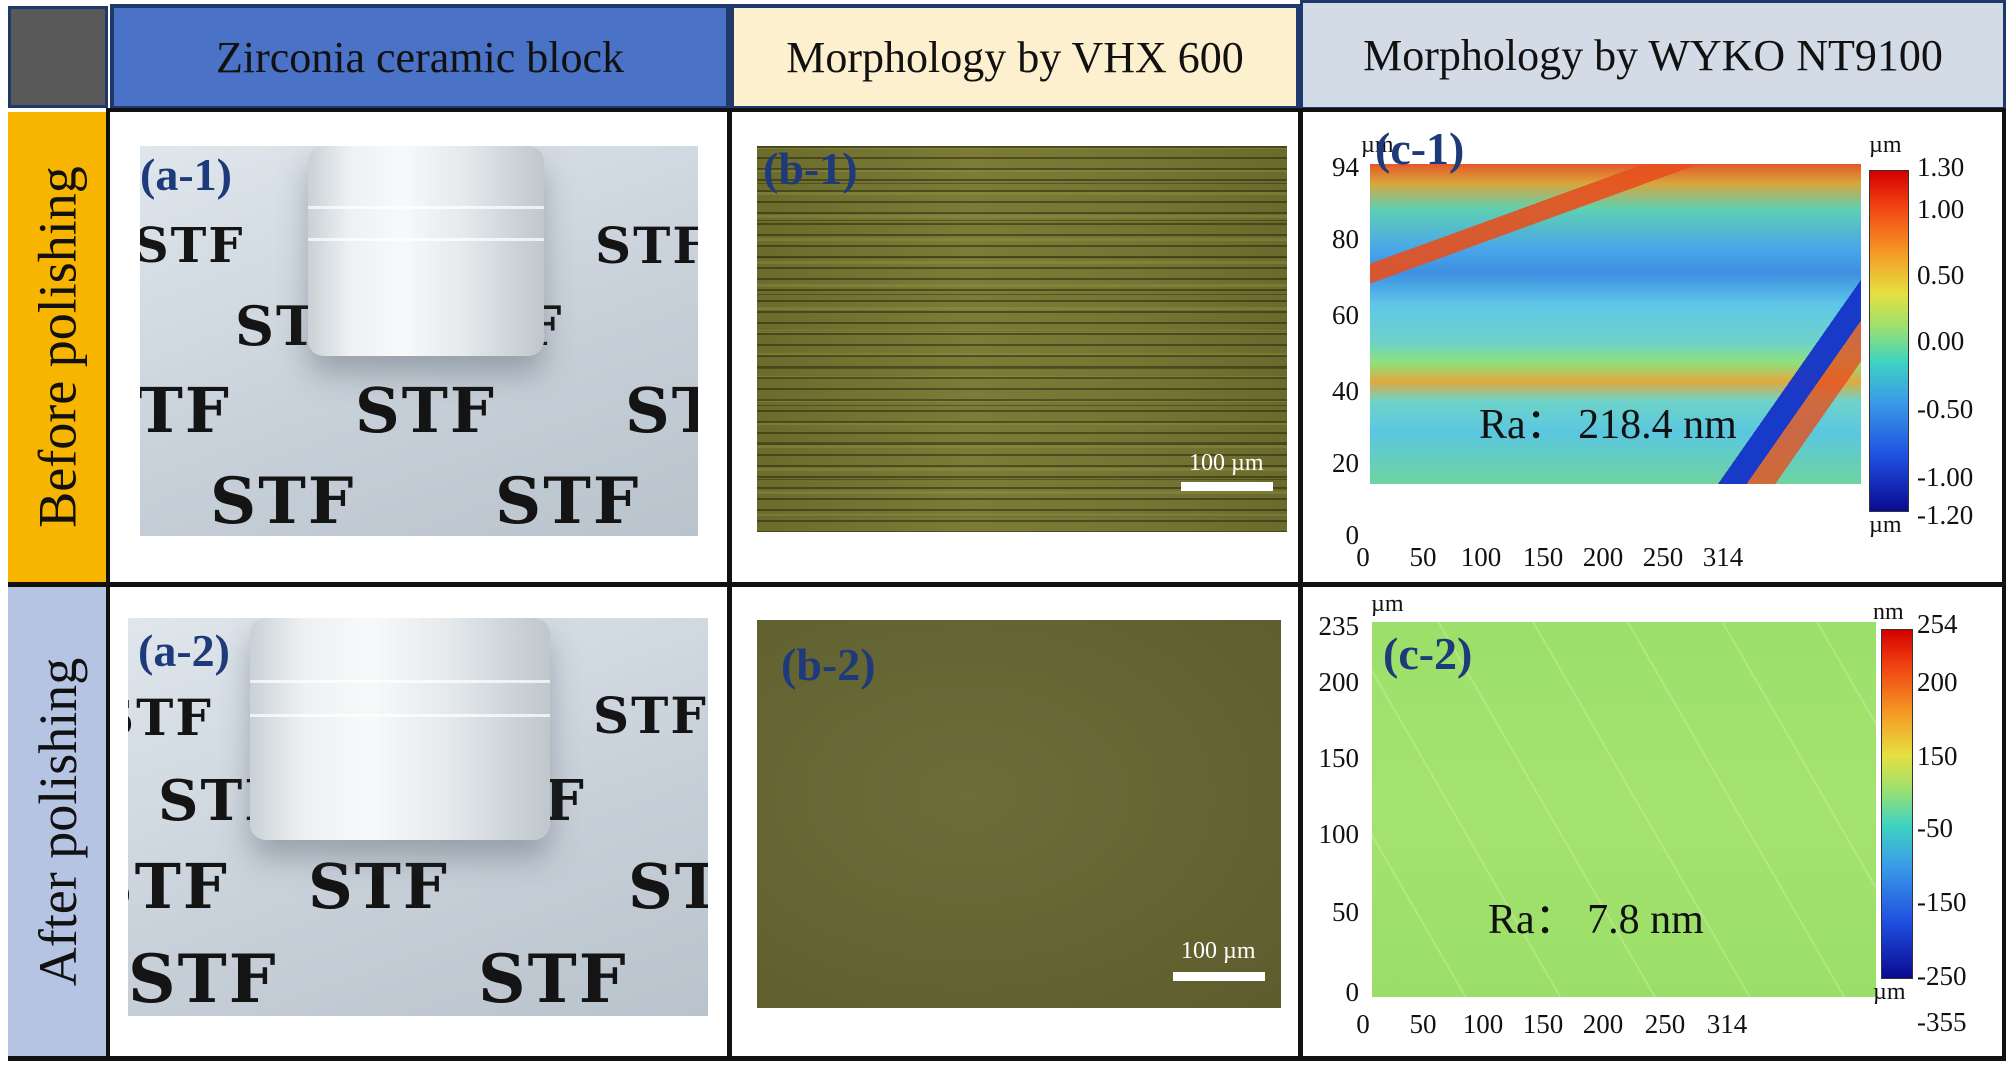  What do you see at coordinates (1608, 425) in the screenshot?
I see `ra-value-c1: Ra： 218.4 nm` at bounding box center [1608, 425].